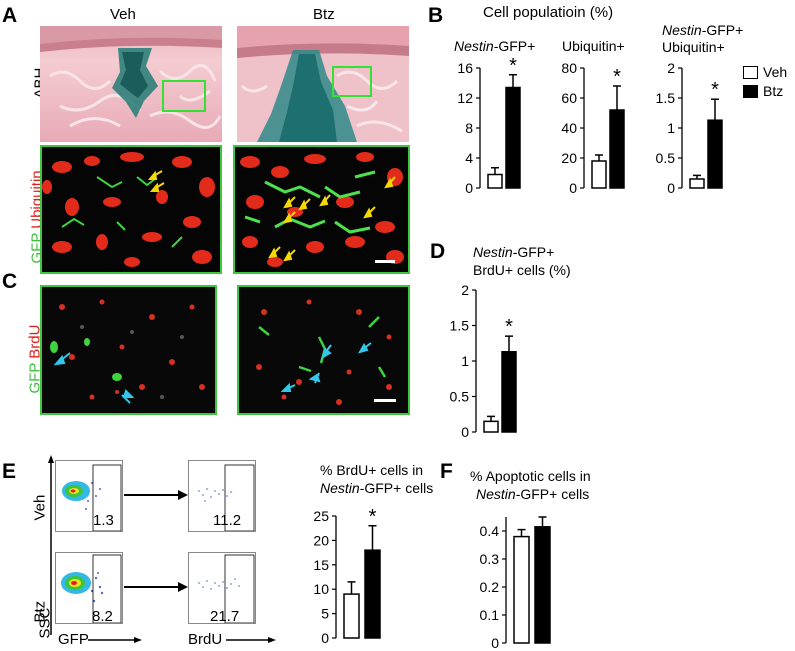 This screenshot has height=651, width=795. Describe the element at coordinates (530, 476) in the screenshot. I see `panel-f-chart-title-line1: % Apoptotic cells in` at that location.